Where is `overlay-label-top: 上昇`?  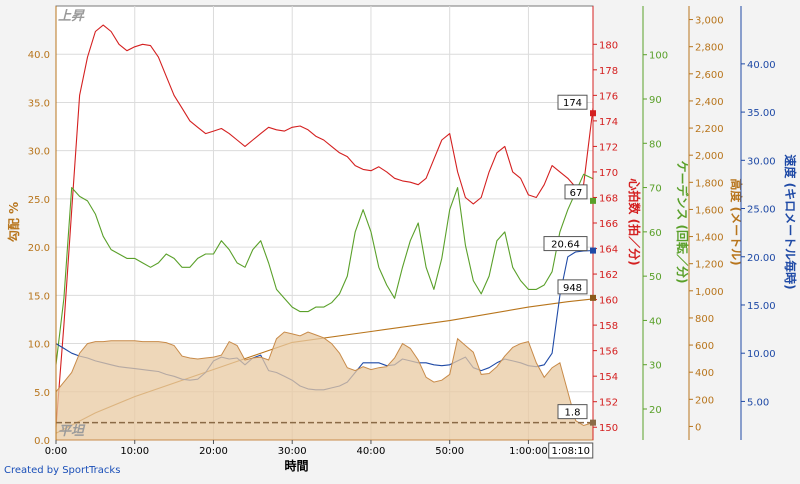
overlay-label-top: 上昇 is located at coordinates (71, 16).